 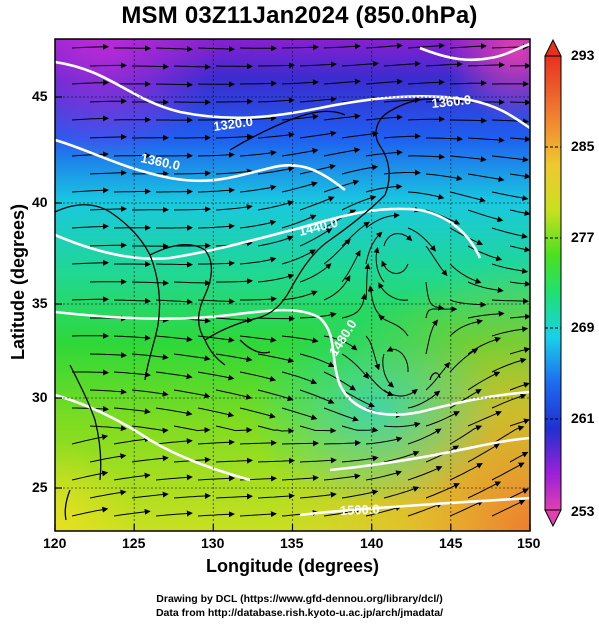 I want to click on colorbar-tick-label: 253, so click(x=583, y=511).